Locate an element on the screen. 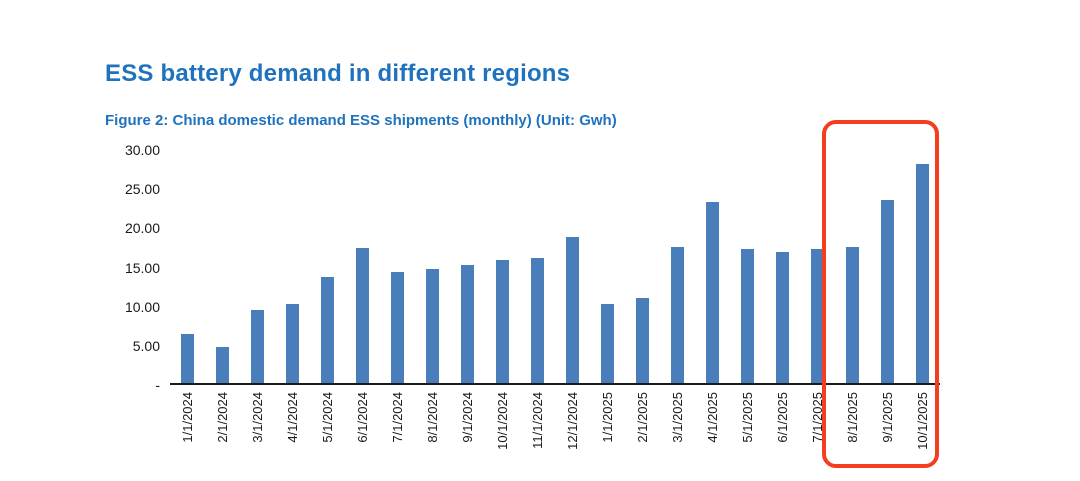 This screenshot has height=481, width=1080. x-axis-label: 4/1/2025 is located at coordinates (712, 417).